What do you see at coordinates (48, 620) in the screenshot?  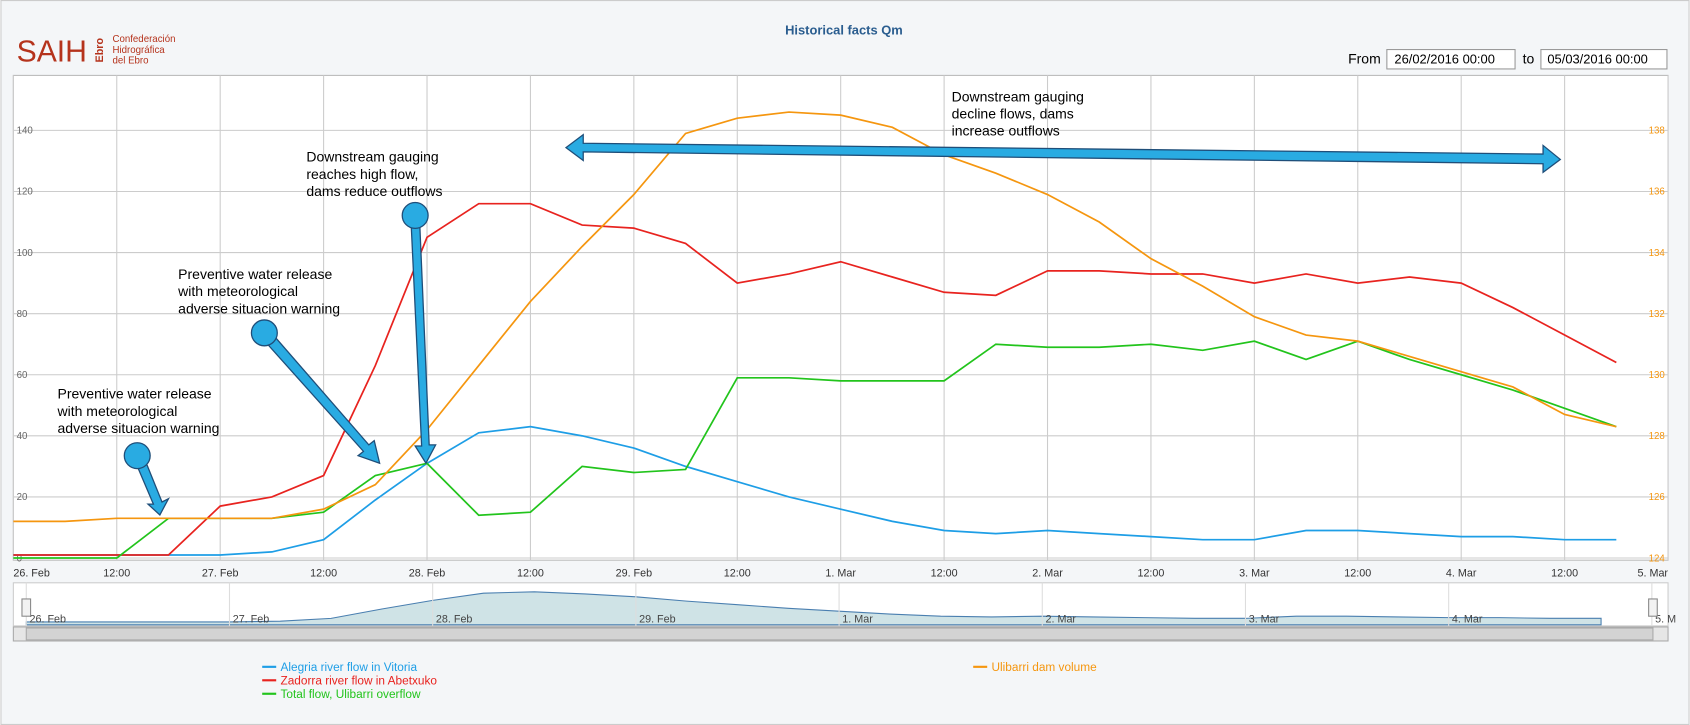 I see `navigator-label: 26. Feb` at bounding box center [48, 620].